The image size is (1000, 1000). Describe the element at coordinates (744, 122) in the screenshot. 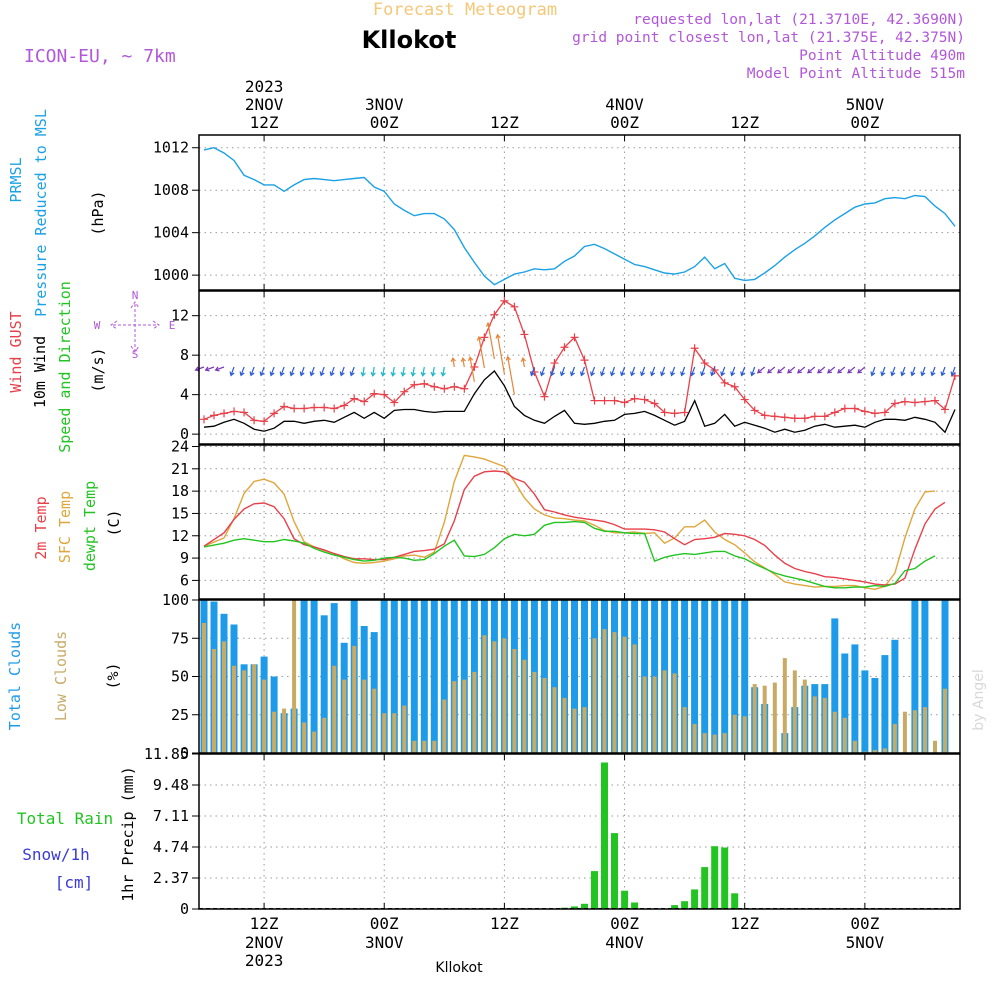

I see `top-axis-time-label: 12Z` at that location.